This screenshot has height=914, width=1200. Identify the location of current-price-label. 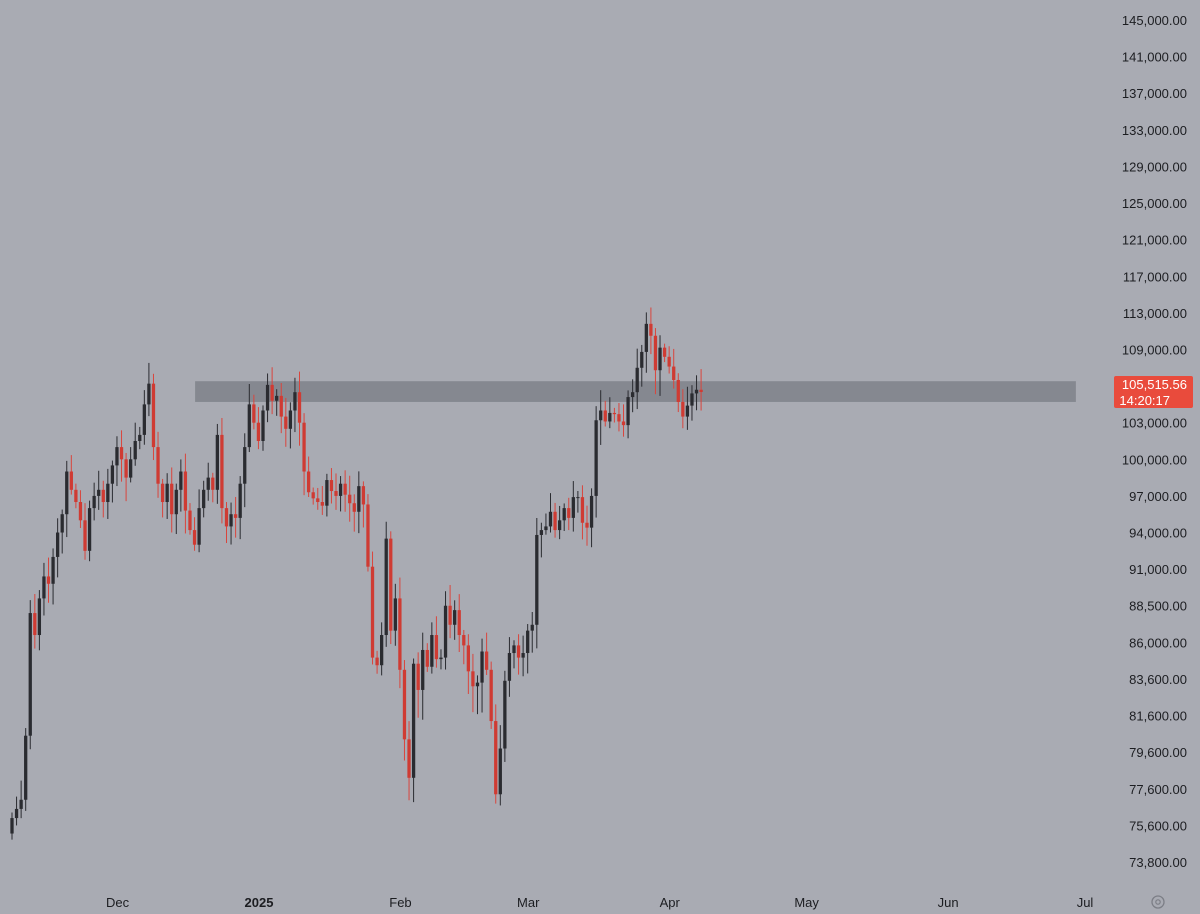
(1153, 391).